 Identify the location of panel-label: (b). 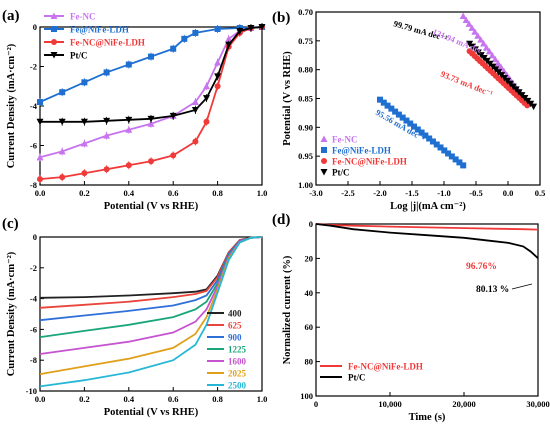
(281, 18).